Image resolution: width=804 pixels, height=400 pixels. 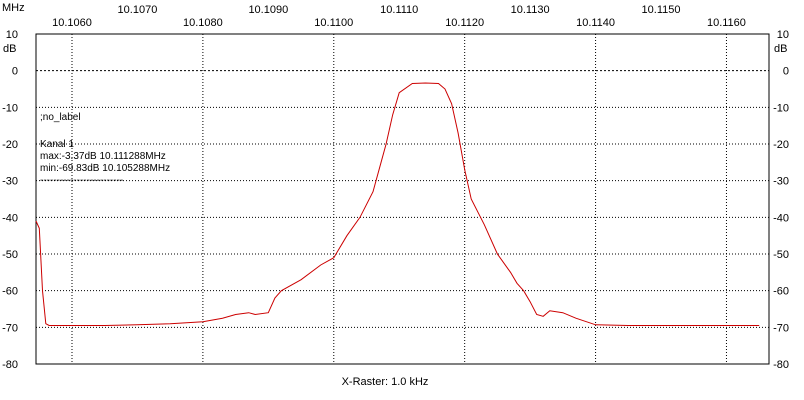 I want to click on x-axis-label: X-Raster: 1.0 kHz, so click(x=385, y=382).